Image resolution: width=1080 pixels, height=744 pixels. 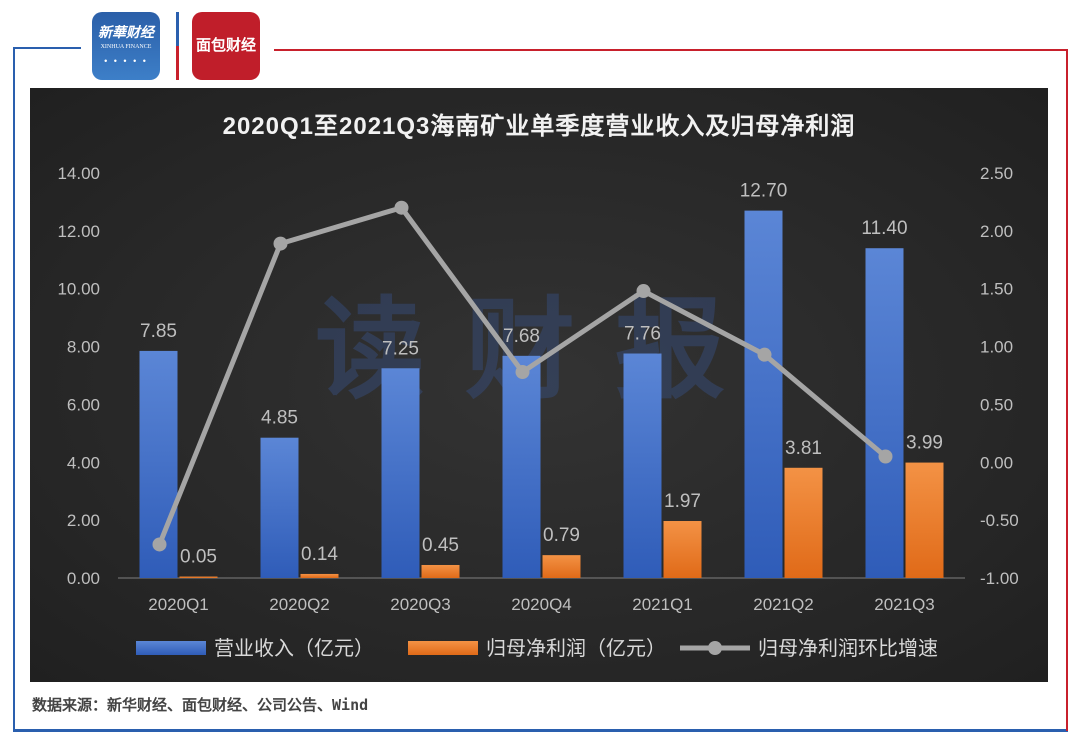 What do you see at coordinates (803, 448) in the screenshot?
I see `profit-data-label: 3.81` at bounding box center [803, 448].